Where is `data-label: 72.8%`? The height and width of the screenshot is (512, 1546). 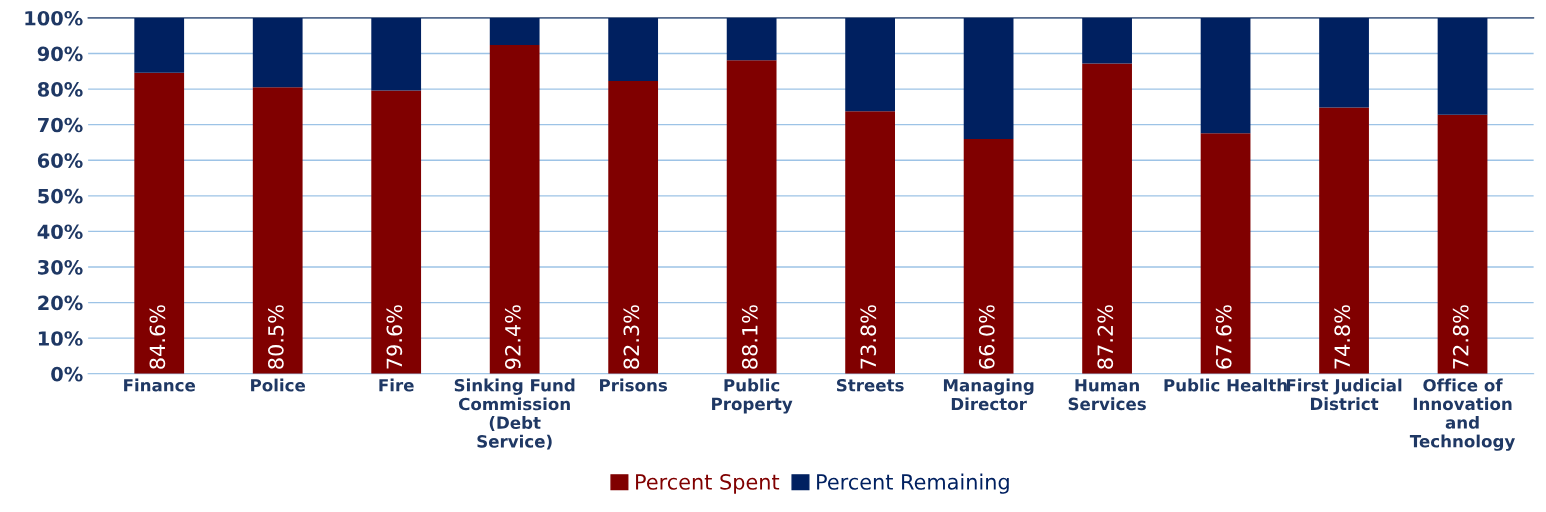
data-label: 72.8% is located at coordinates (1460, 337).